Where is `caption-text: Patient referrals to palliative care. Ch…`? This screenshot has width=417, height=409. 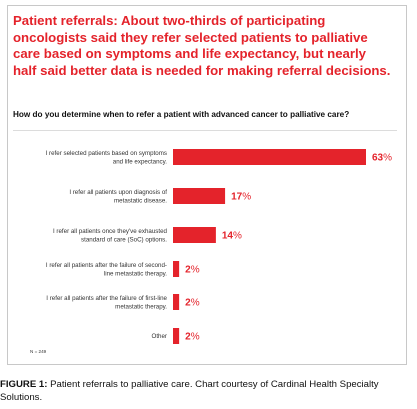 caption-text: Patient referrals to palliative care. Ch… is located at coordinates (189, 391).